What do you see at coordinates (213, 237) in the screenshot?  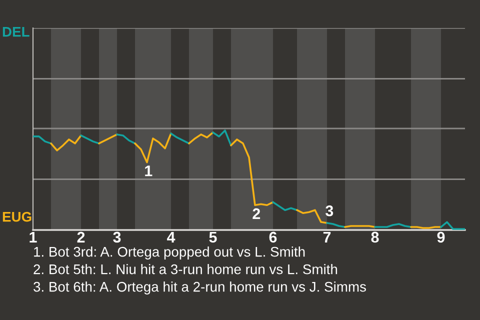 I see `x-tick-label: 5` at bounding box center [213, 237].